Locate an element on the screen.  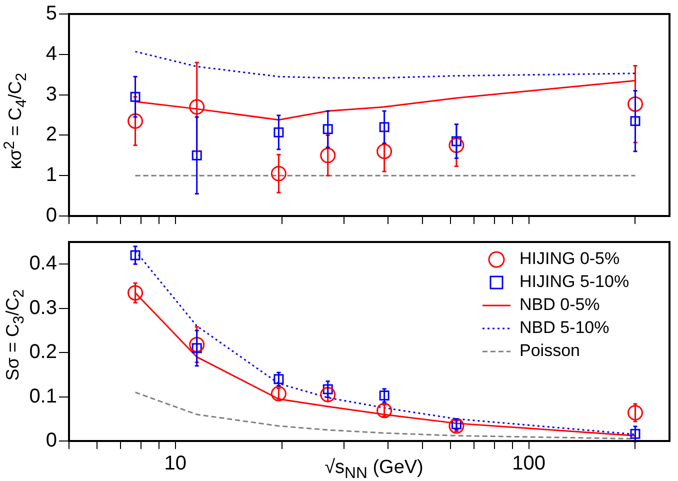
legend-label: NBD 5-10% is located at coordinates (565, 328).